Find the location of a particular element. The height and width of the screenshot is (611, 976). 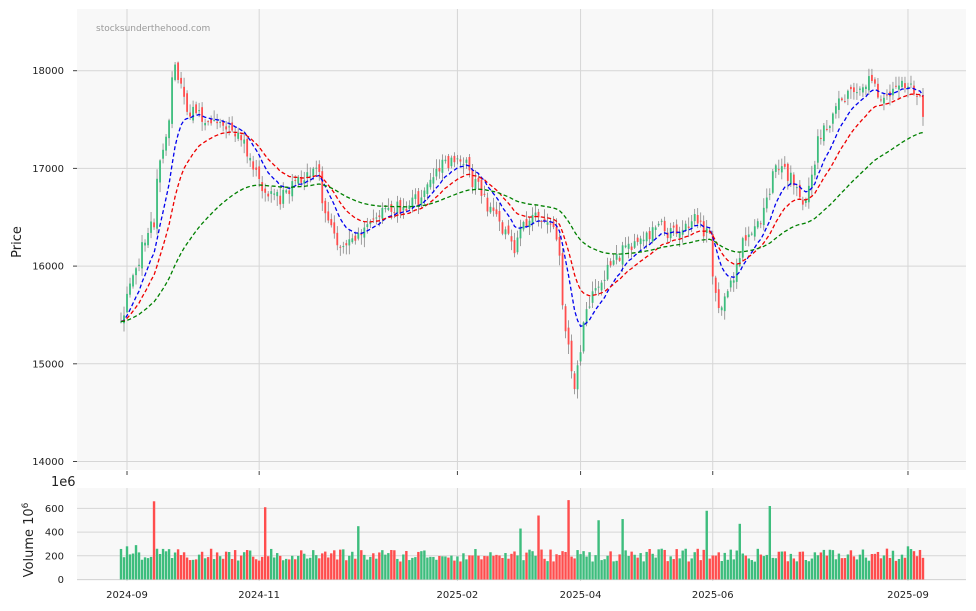

date-tick-label: 2025-06 is located at coordinates (713, 595).